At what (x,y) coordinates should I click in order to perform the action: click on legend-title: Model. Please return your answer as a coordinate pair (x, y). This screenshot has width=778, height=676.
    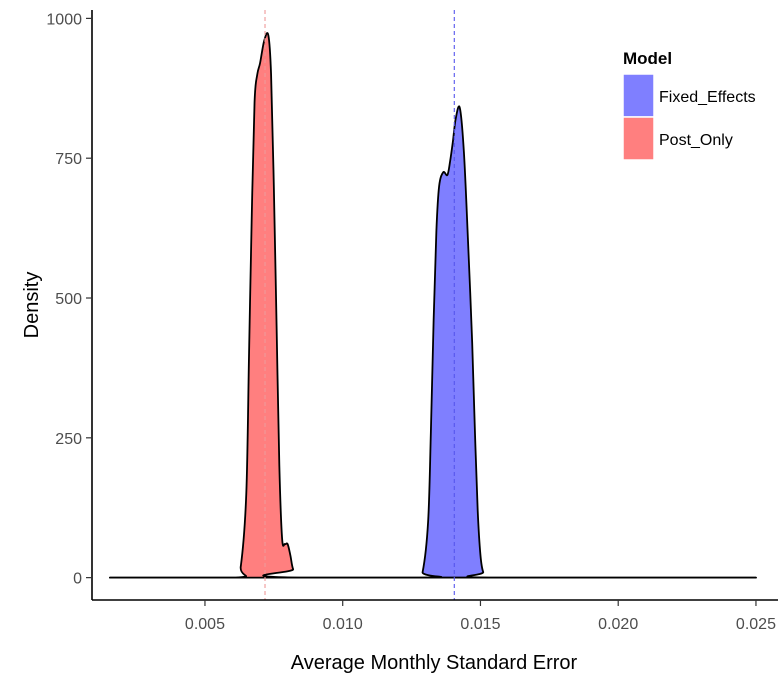
    Looking at the image, I should click on (647, 58).